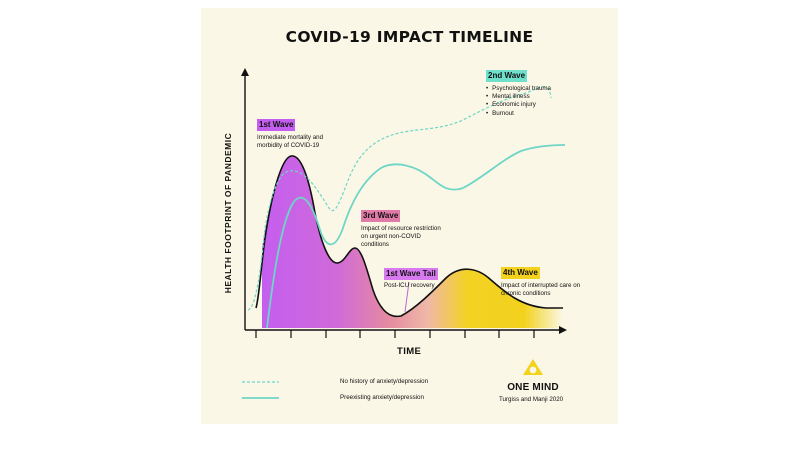 The width and height of the screenshot is (800, 450). I want to click on source-credit: Turgiss and Manji 2020, so click(531, 399).